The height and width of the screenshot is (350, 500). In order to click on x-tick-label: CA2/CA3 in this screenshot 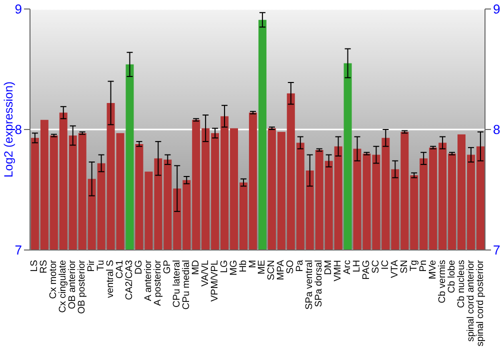, I will do `click(130, 280)`.